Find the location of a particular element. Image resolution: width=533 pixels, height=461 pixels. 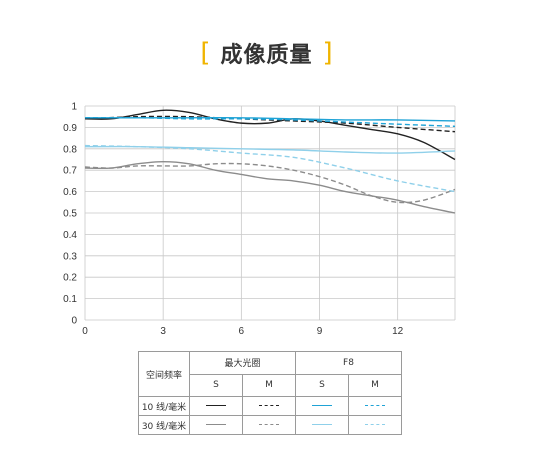

title-text: 成像质量 is located at coordinates (266, 55).